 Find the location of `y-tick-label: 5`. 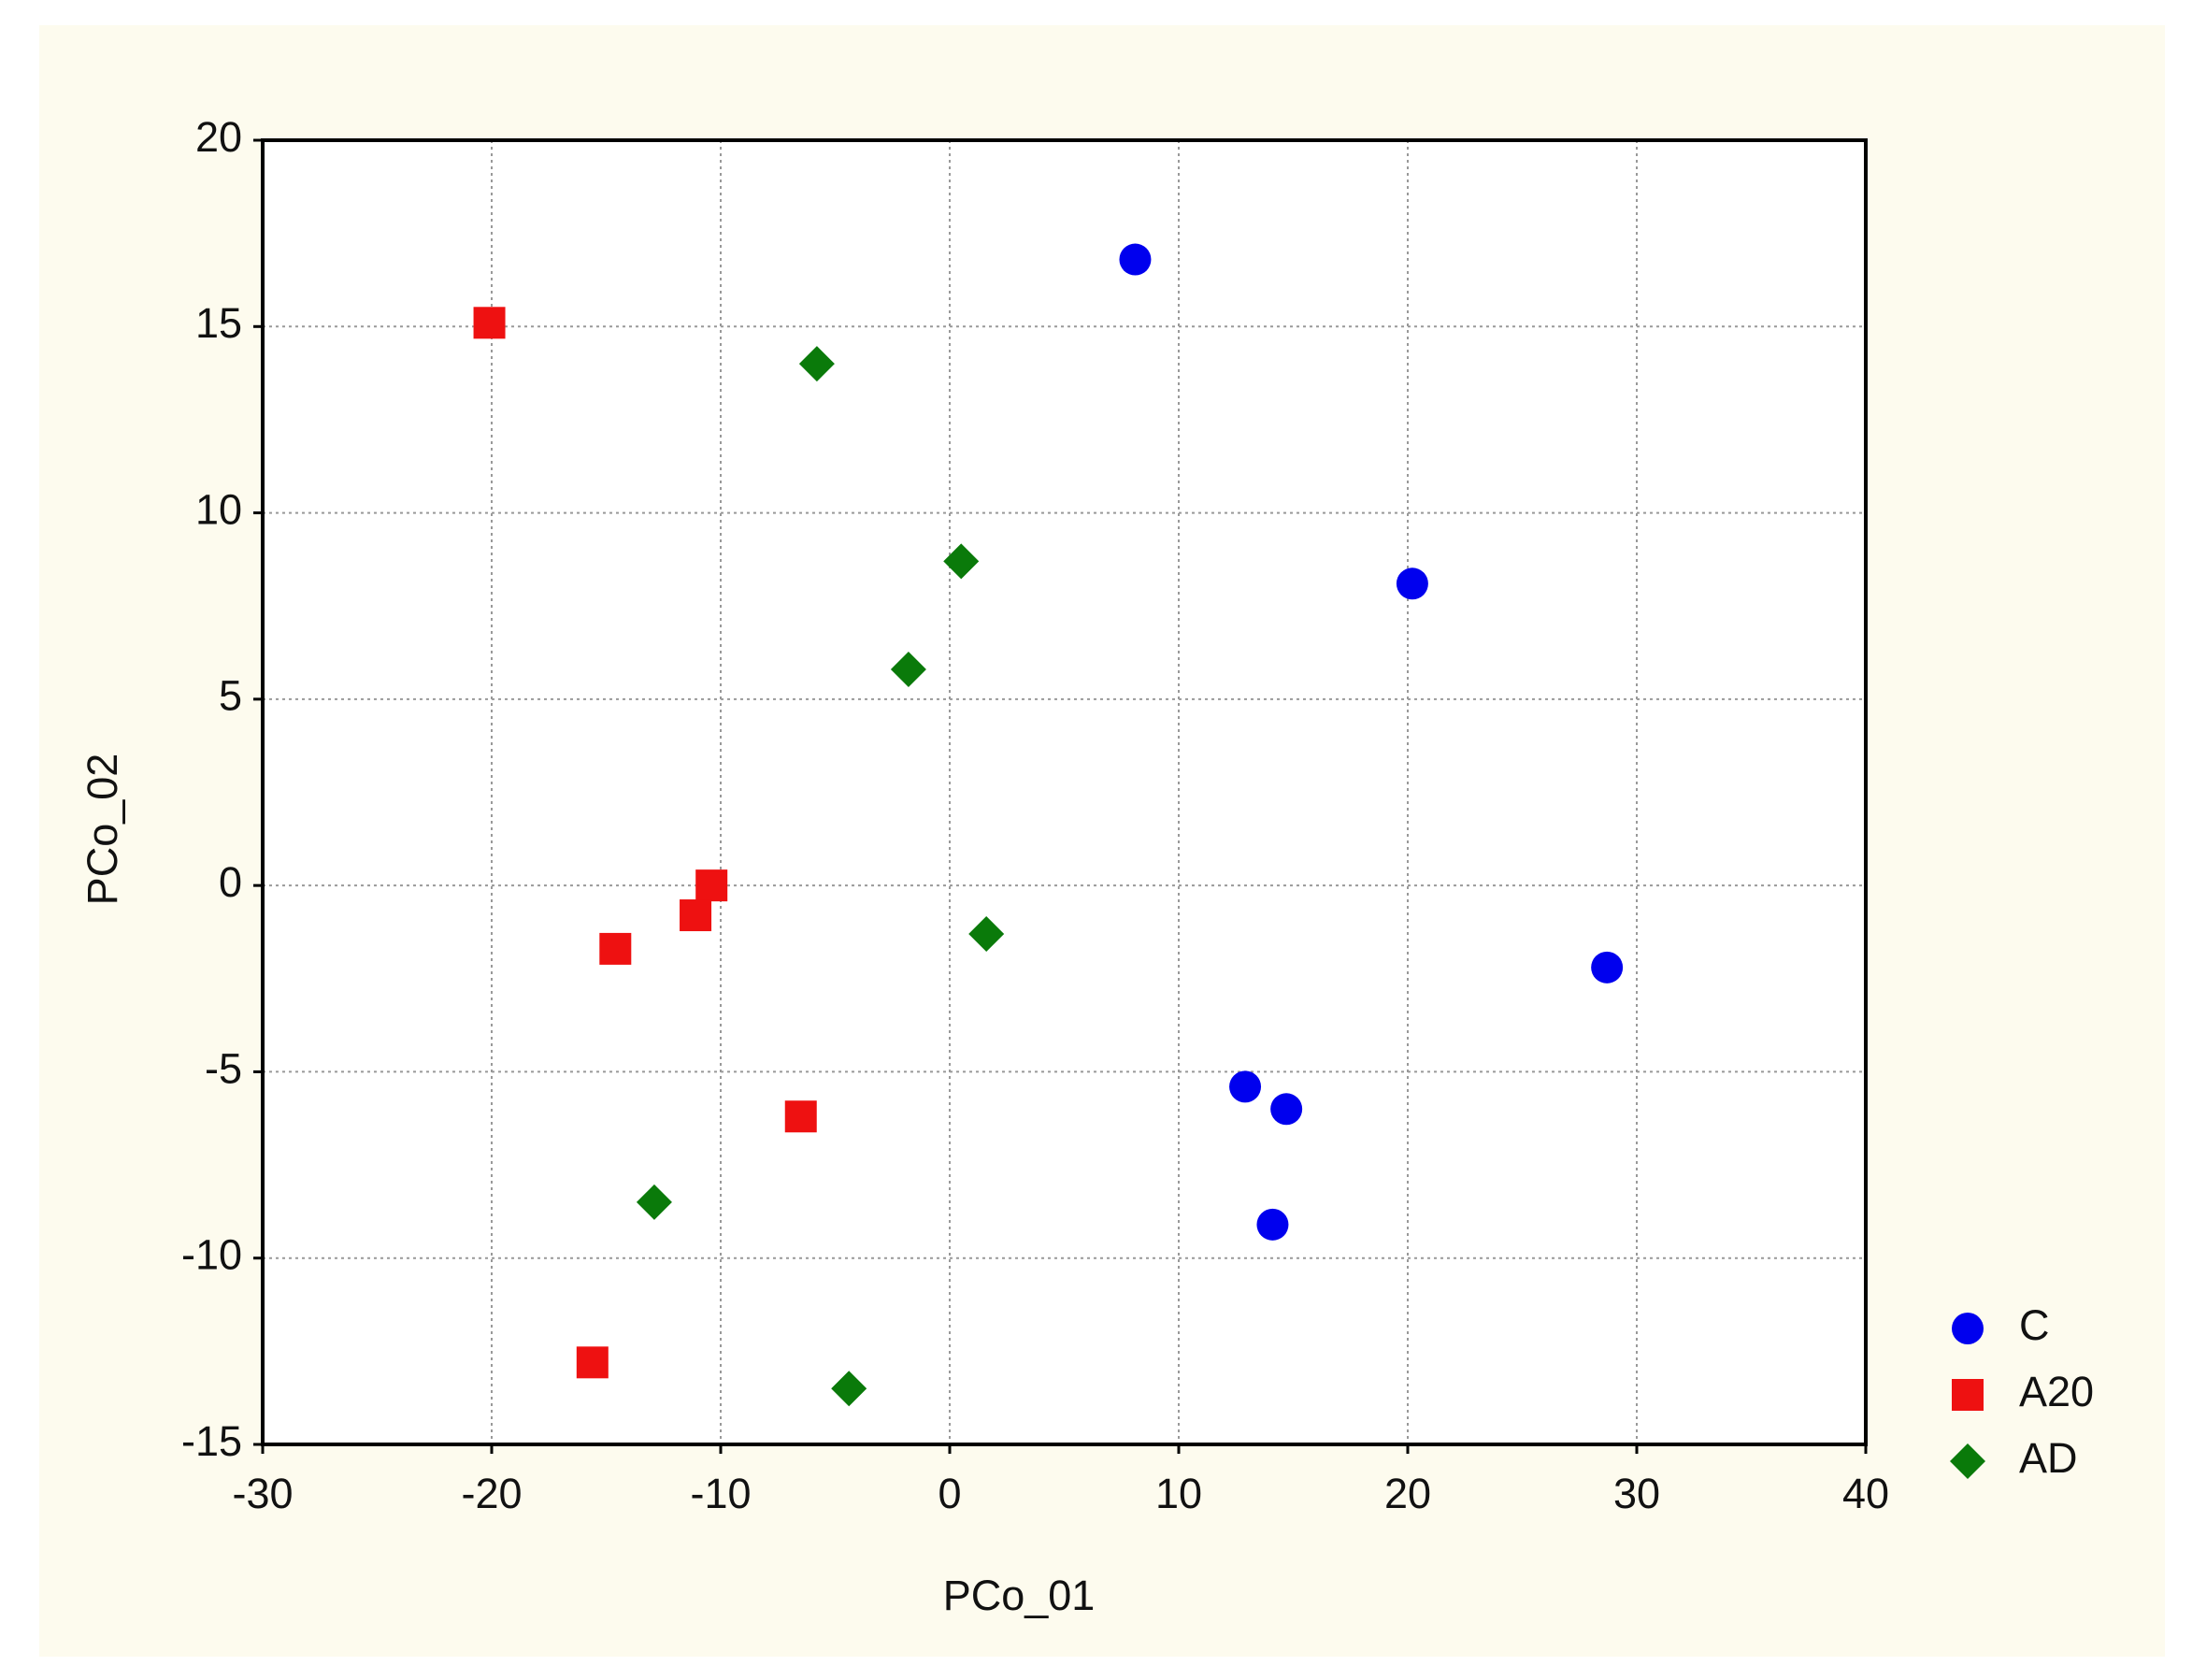

y-tick-label: 5 is located at coordinates (230, 696).